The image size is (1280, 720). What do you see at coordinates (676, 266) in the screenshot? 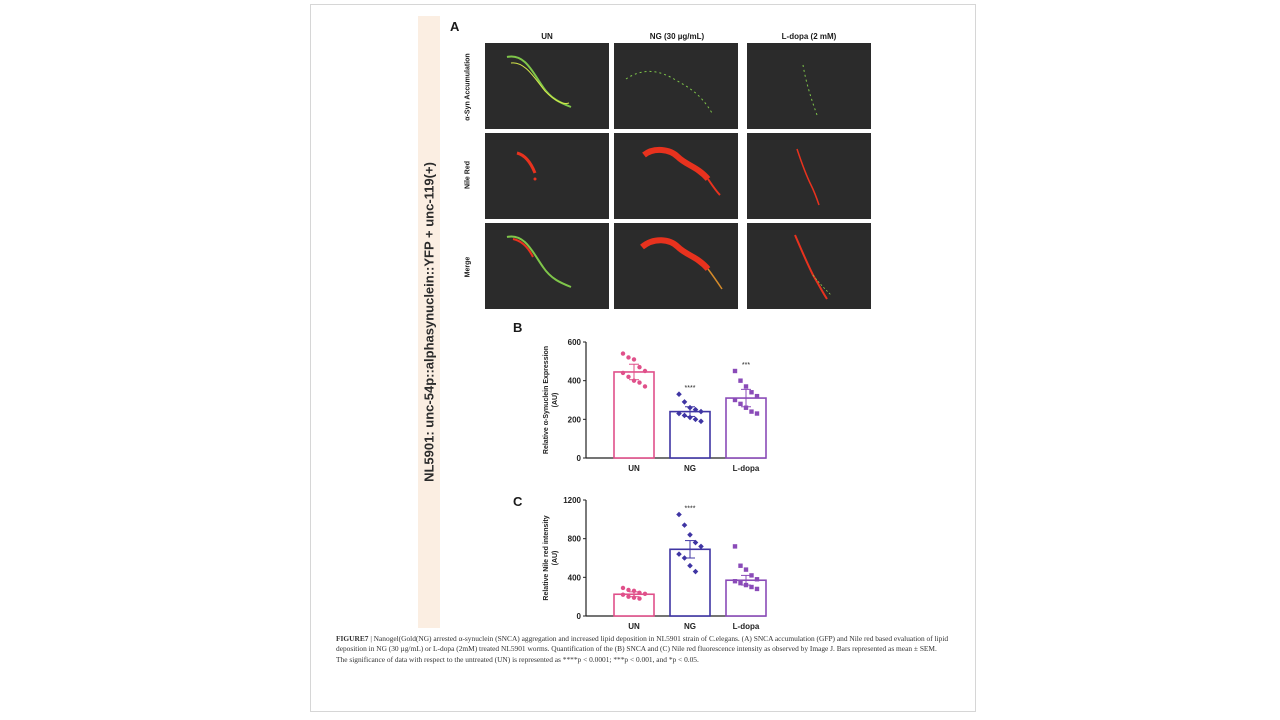
I see `micrograph-ng-merge` at bounding box center [676, 266].